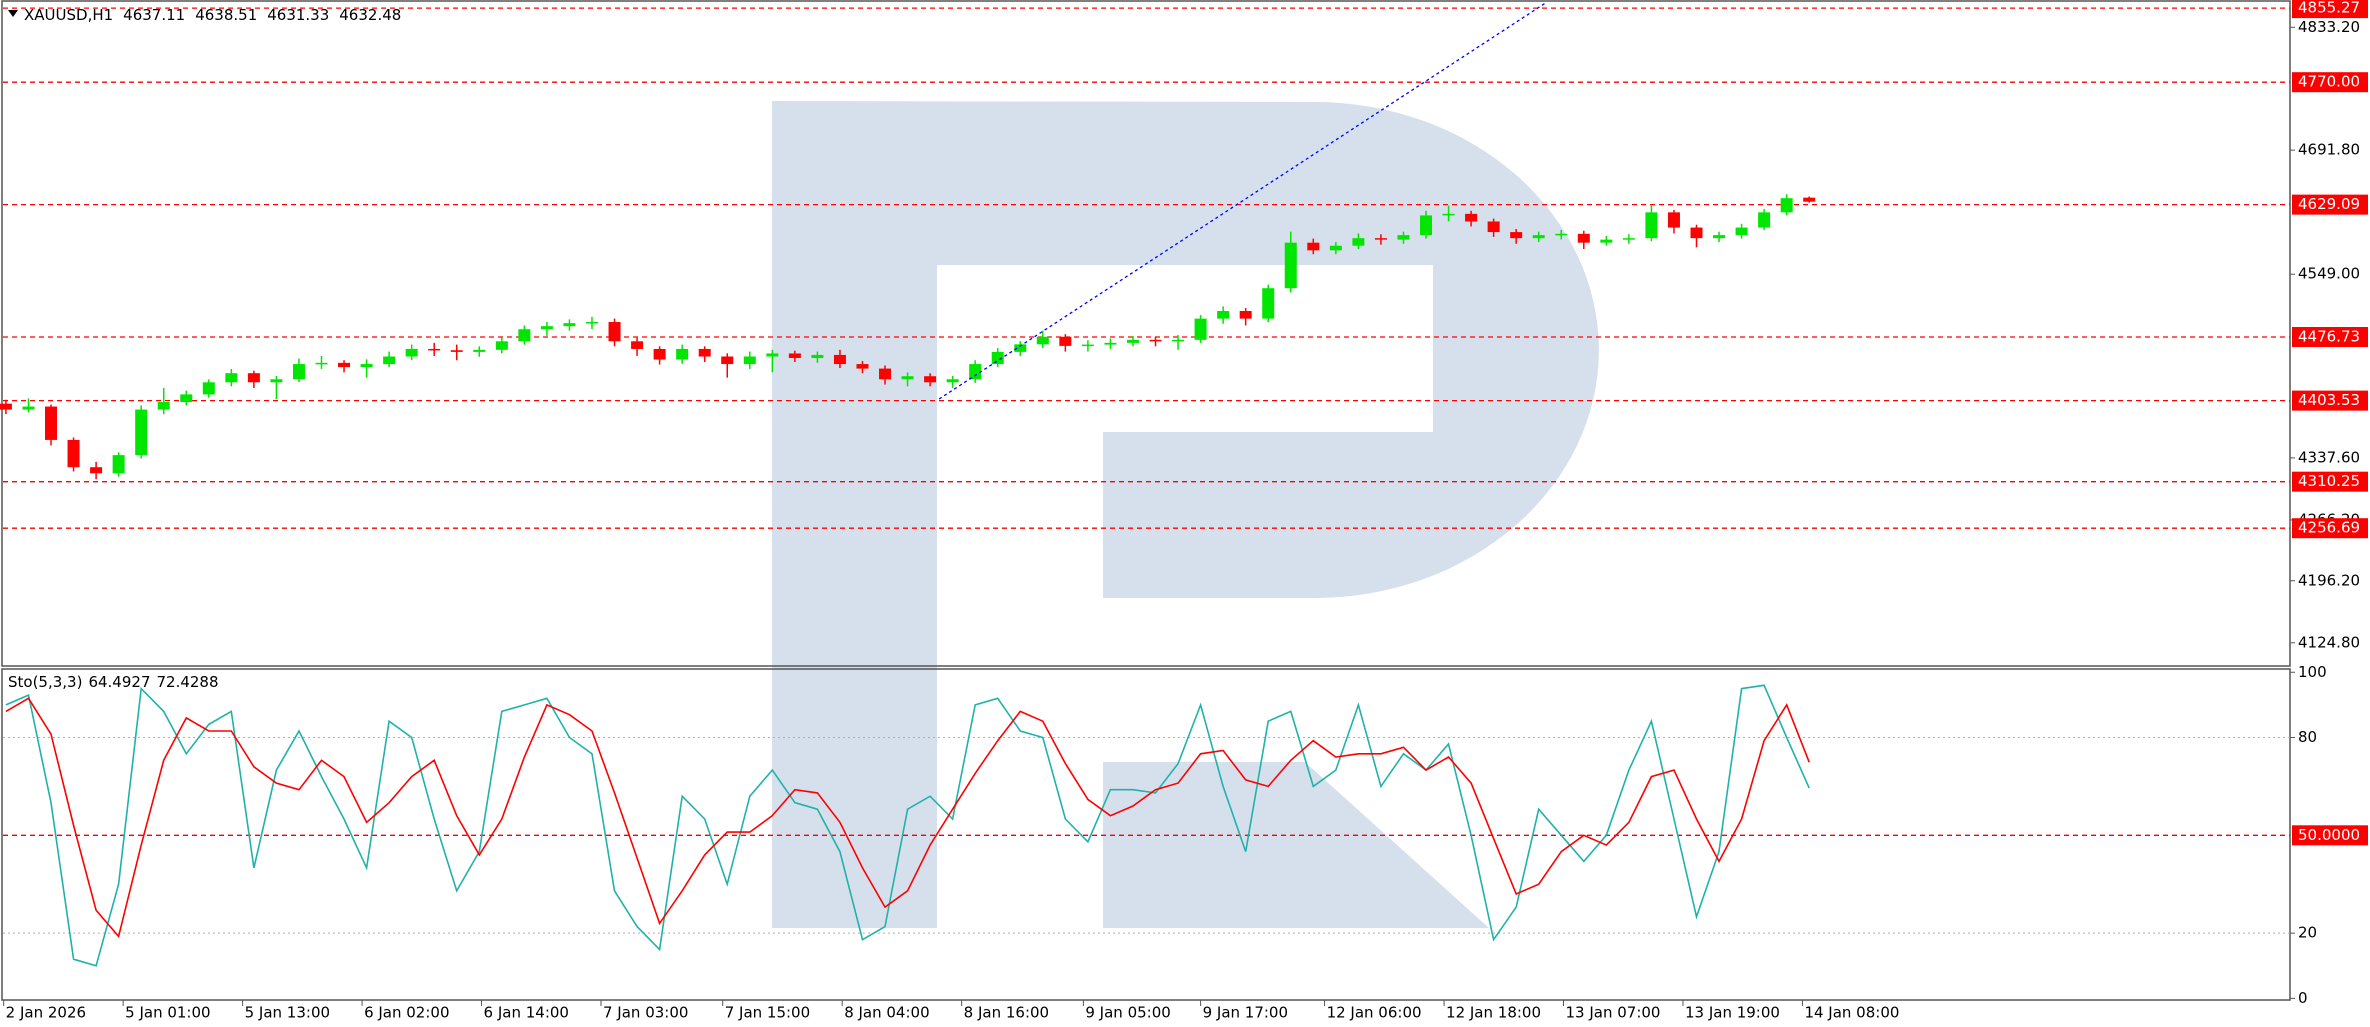 The width and height of the screenshot is (2370, 1027). What do you see at coordinates (1245, 1013) in the screenshot?
I see `x-tick-label: 9 Jan 17:00` at bounding box center [1245, 1013].